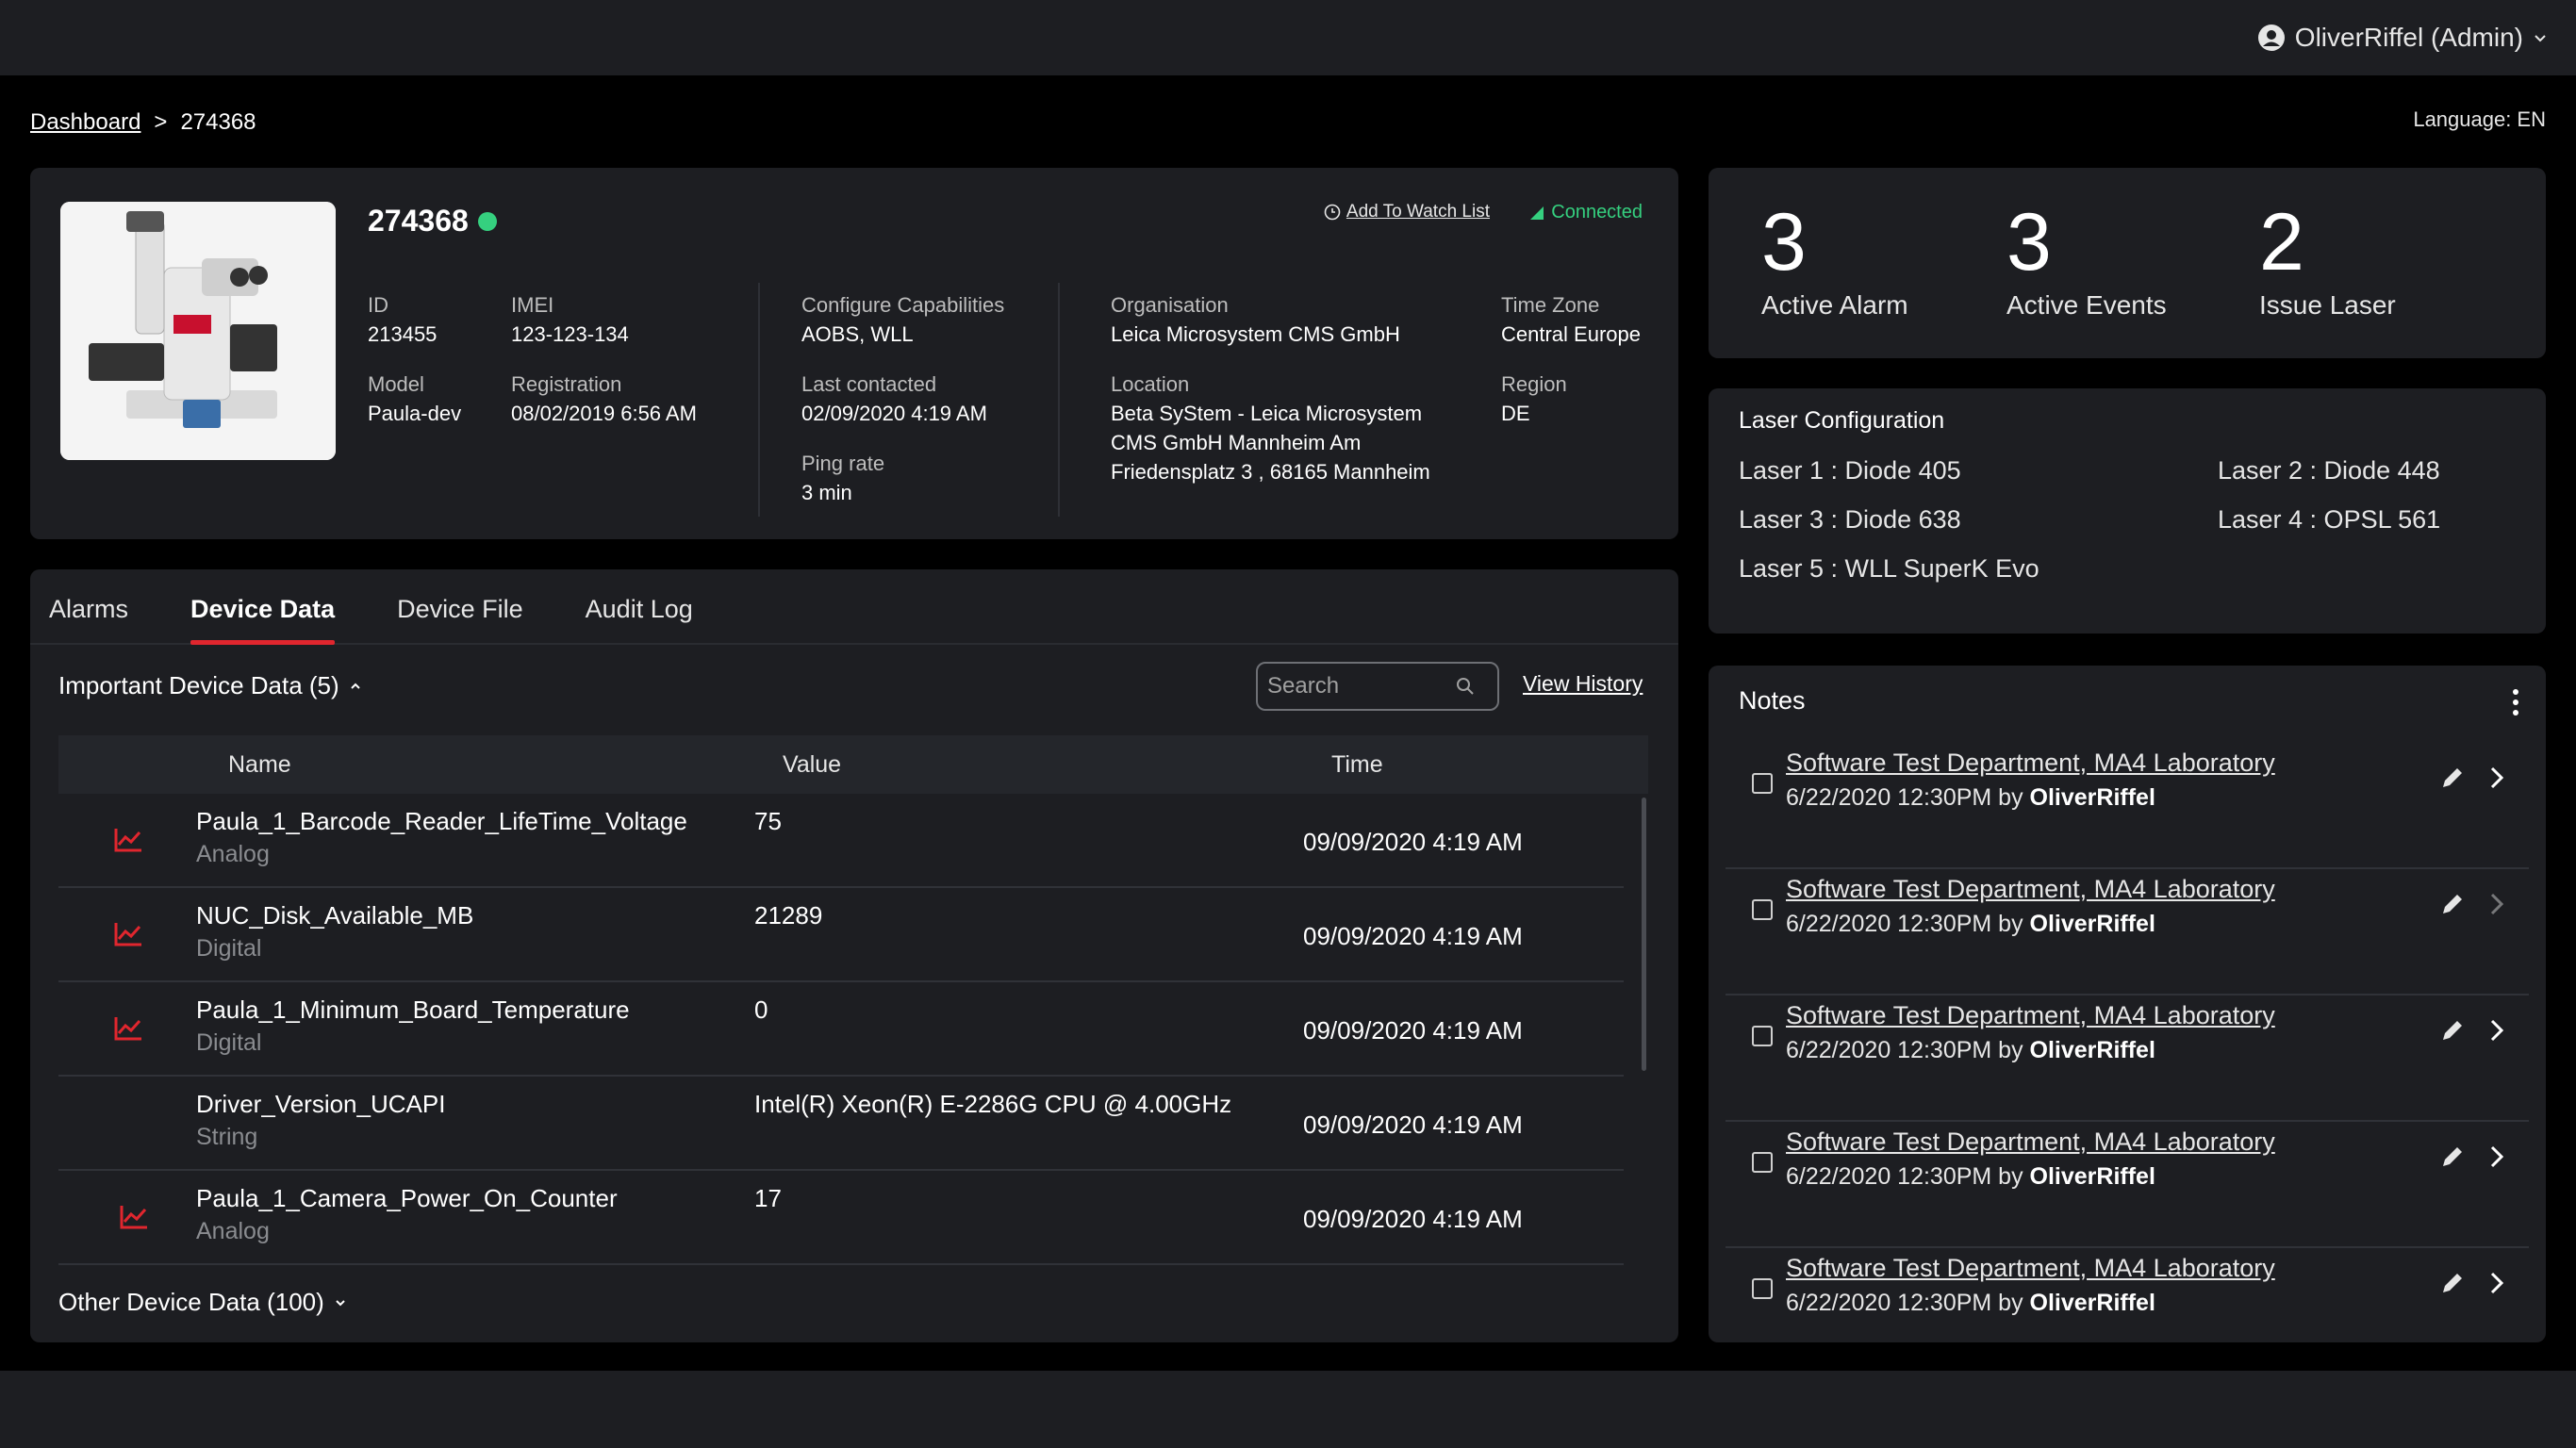  Describe the element at coordinates (202, 1302) in the screenshot. I see `other-data-toggle: Other Device Data (100)` at that location.